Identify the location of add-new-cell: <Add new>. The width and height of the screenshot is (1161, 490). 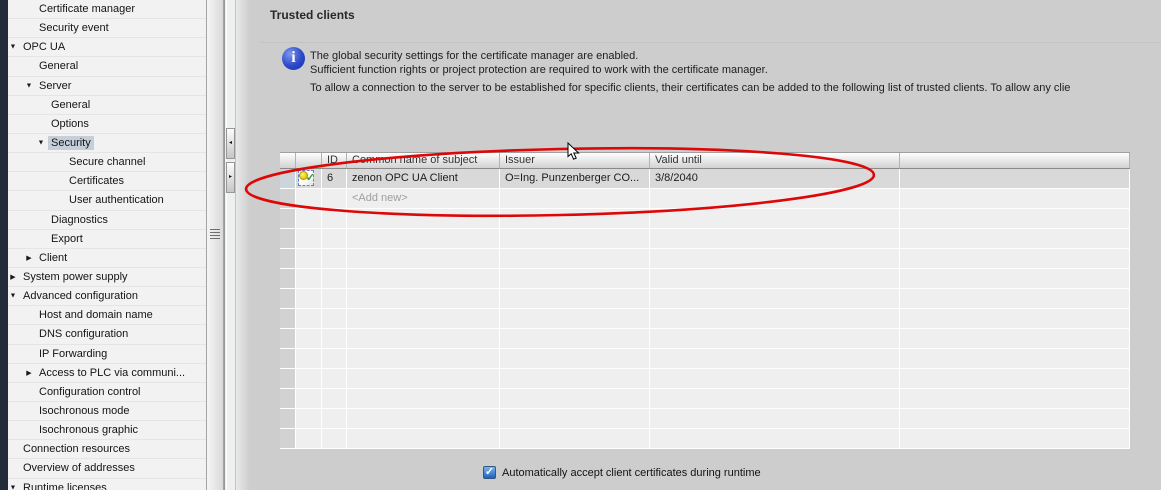
(423, 199).